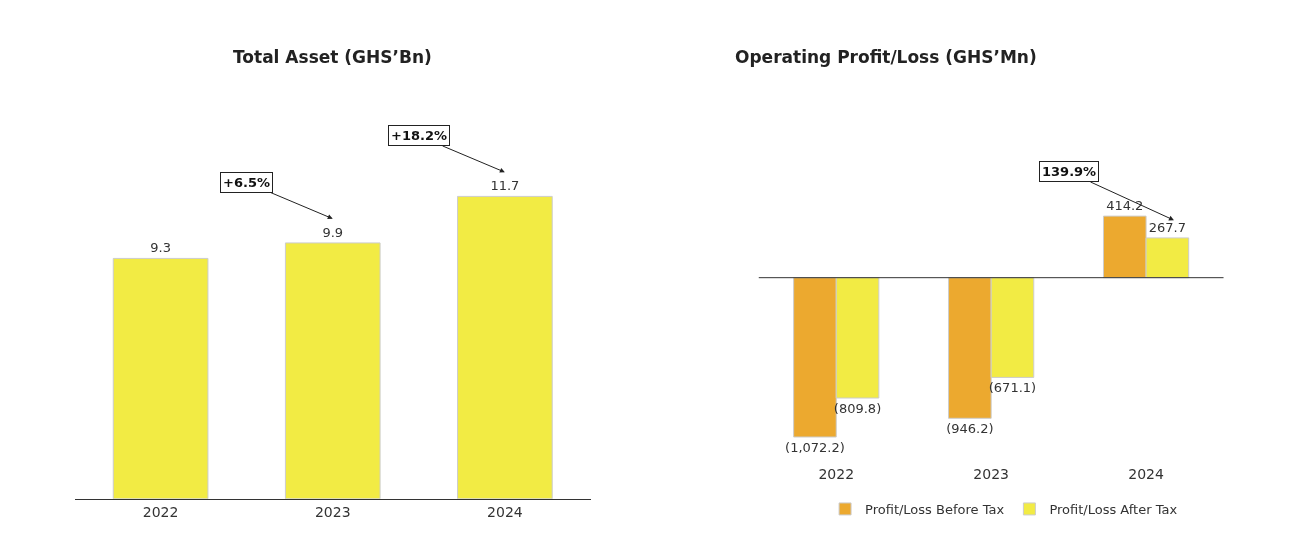 This screenshot has width=1311, height=534. What do you see at coordinates (970, 429) in the screenshot?
I see `data-label: (946.2)` at bounding box center [970, 429].